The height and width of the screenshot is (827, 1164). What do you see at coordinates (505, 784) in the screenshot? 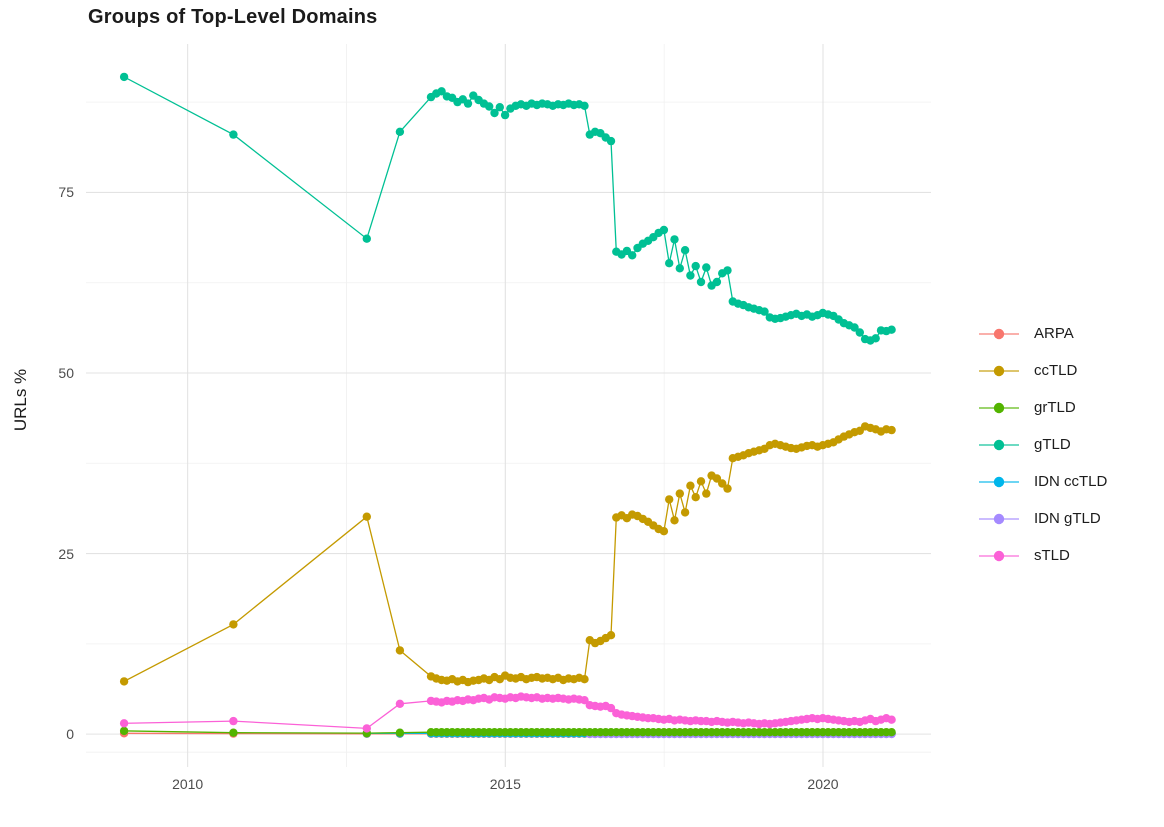
I see `x-tick-label: 2015` at bounding box center [505, 784].